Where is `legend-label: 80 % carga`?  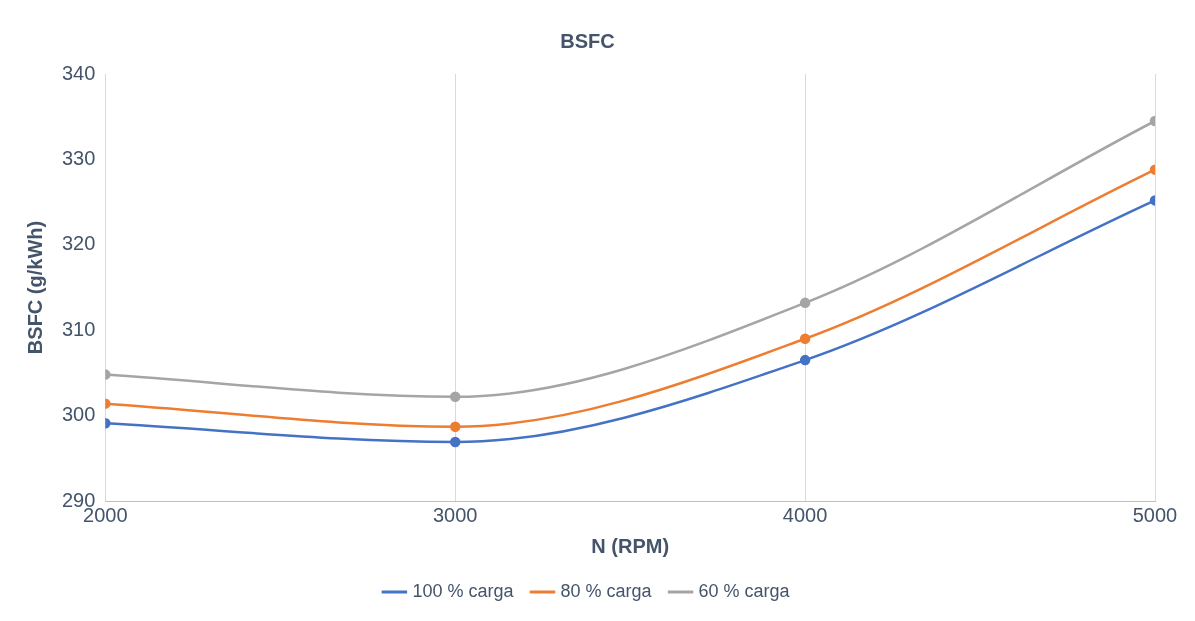 legend-label: 80 % carga is located at coordinates (606, 590).